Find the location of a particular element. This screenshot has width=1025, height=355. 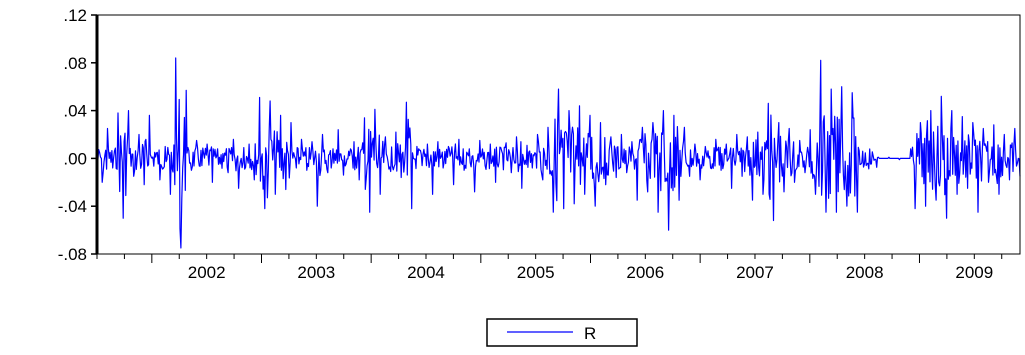

x-tick-label: 2009 is located at coordinates (974, 272).